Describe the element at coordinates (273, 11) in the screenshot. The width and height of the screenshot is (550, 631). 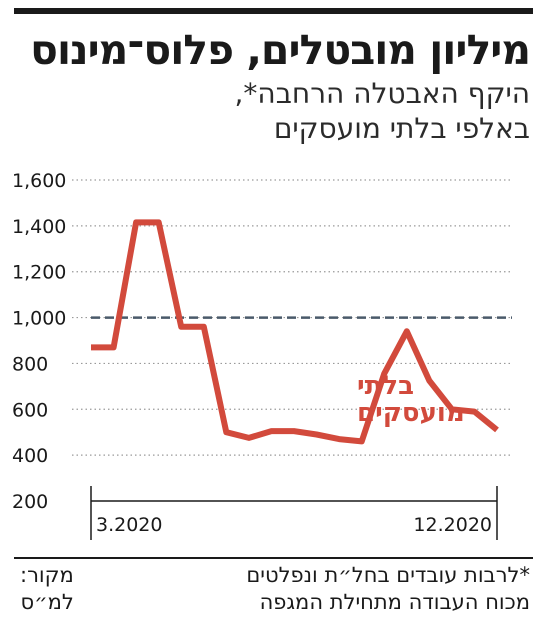
I see `top-rule` at that location.